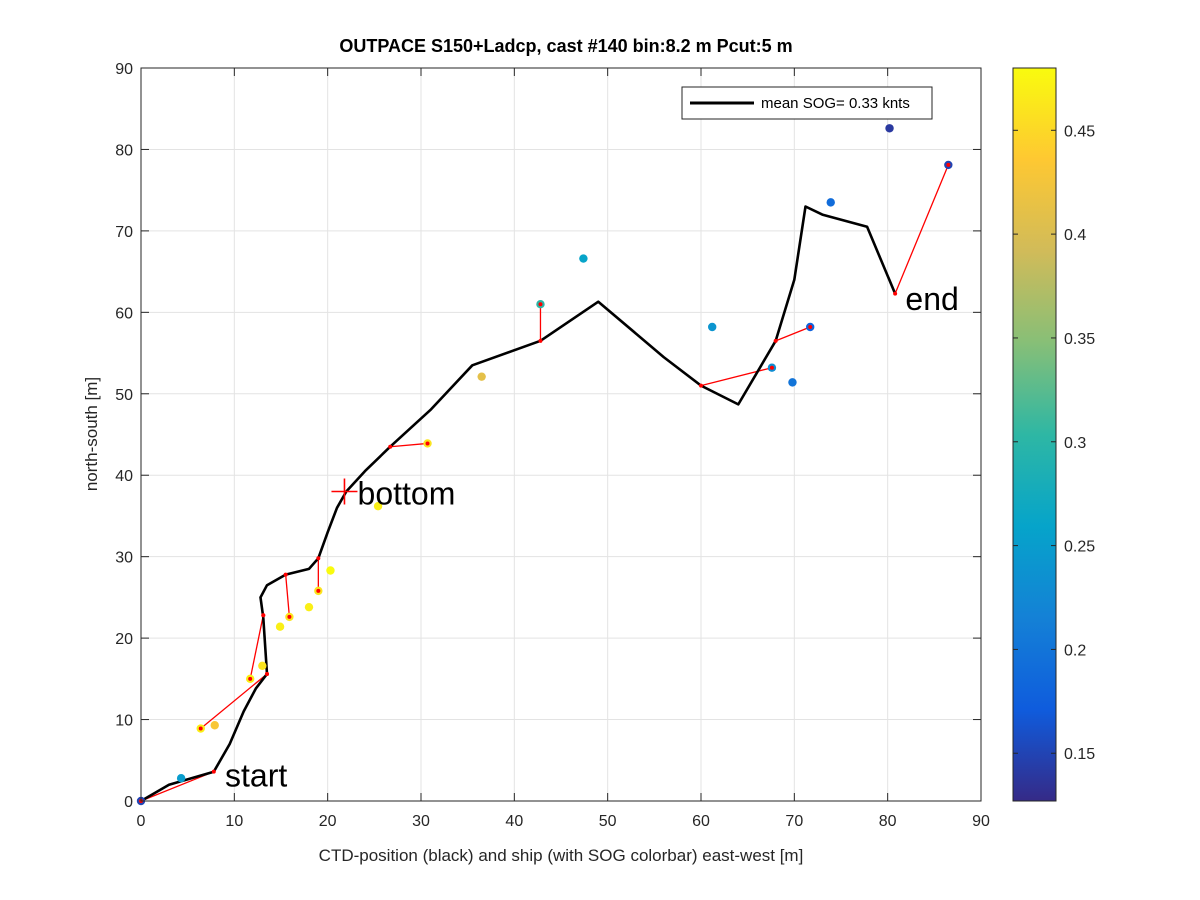 Image resolution: width=1200 pixels, height=900 pixels. Describe the element at coordinates (328, 821) in the screenshot. I see `x-tick-label: 20` at that location.